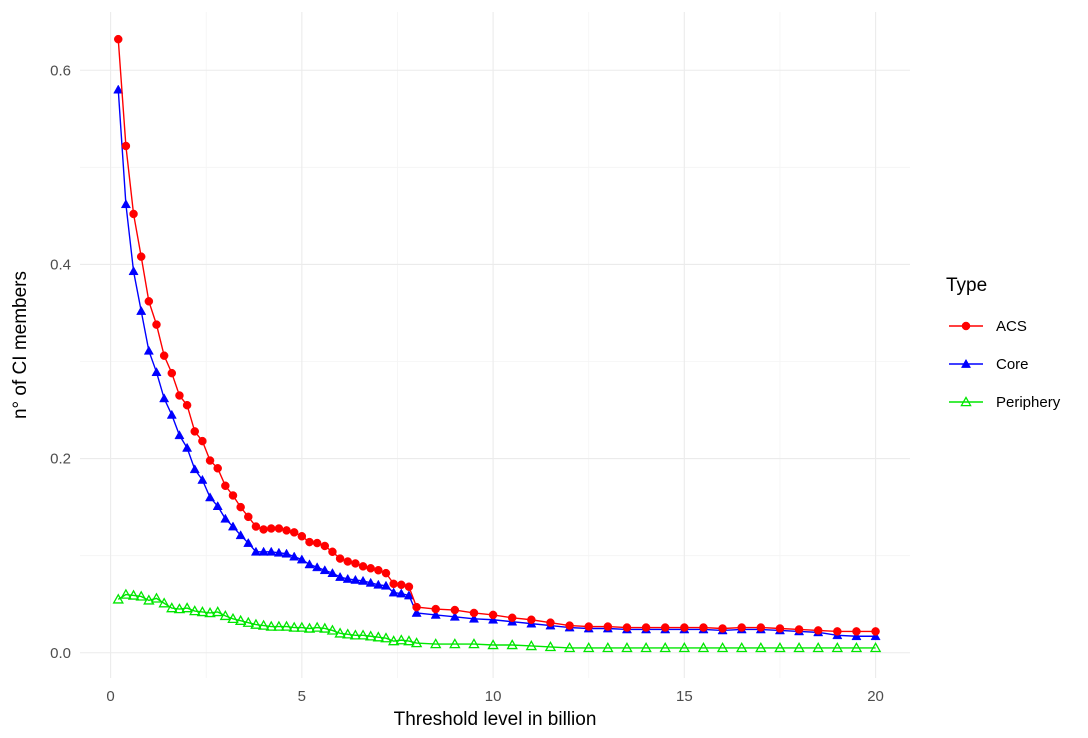 The height and width of the screenshot is (738, 1088). I want to click on series-line-periphery, so click(496, 621).